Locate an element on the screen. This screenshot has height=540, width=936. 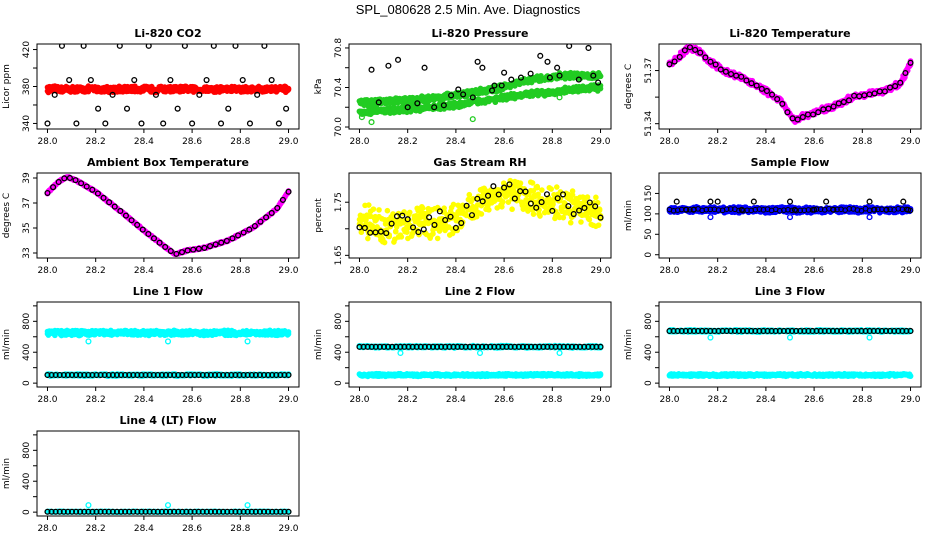
x-tick-label: 28.6 is located at coordinates (192, 271).